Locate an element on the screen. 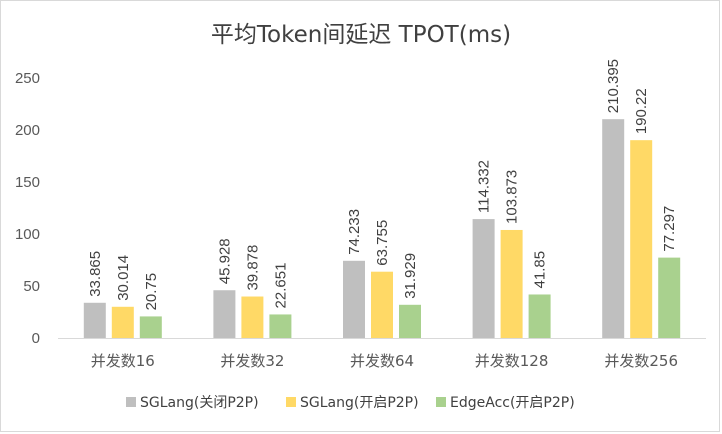 The image size is (722, 434). x-tick-label: 并发数128 is located at coordinates (512, 361).